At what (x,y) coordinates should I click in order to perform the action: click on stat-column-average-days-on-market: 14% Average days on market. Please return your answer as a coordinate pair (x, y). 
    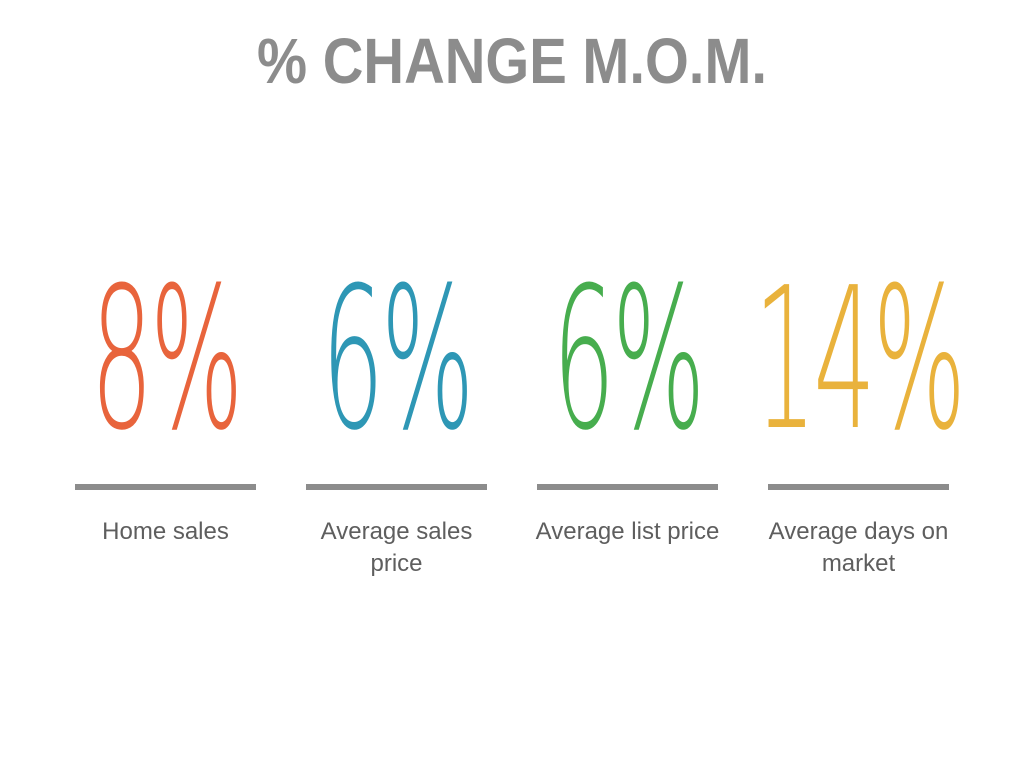
    Looking at the image, I should click on (858, 417).